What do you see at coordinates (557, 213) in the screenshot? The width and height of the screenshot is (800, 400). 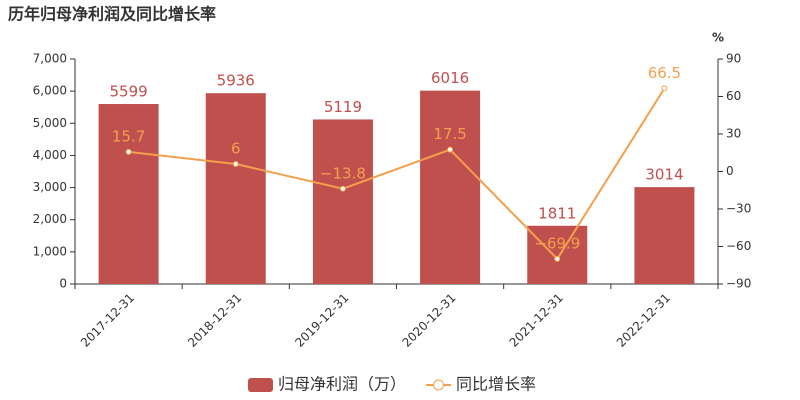 I see `bar-value-label: 1811` at bounding box center [557, 213].